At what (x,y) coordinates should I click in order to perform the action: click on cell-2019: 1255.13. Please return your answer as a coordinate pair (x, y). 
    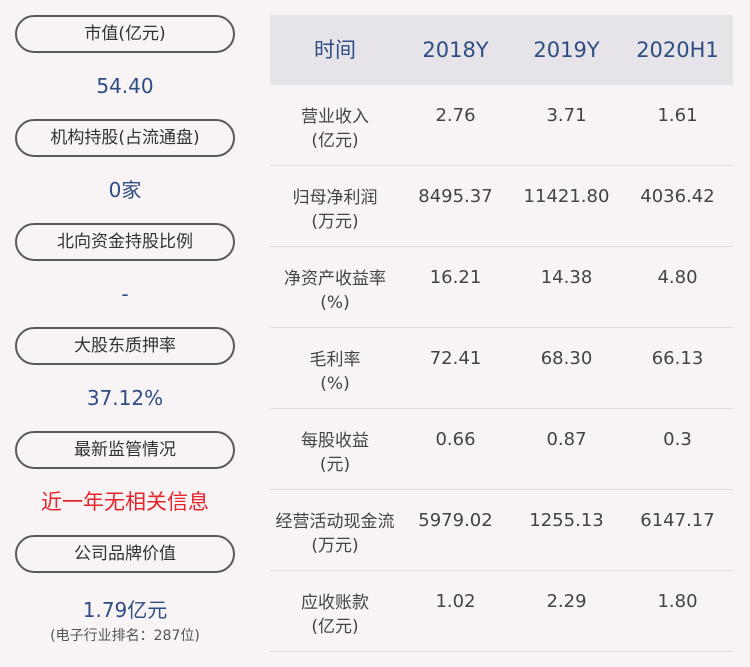
    Looking at the image, I should click on (566, 520).